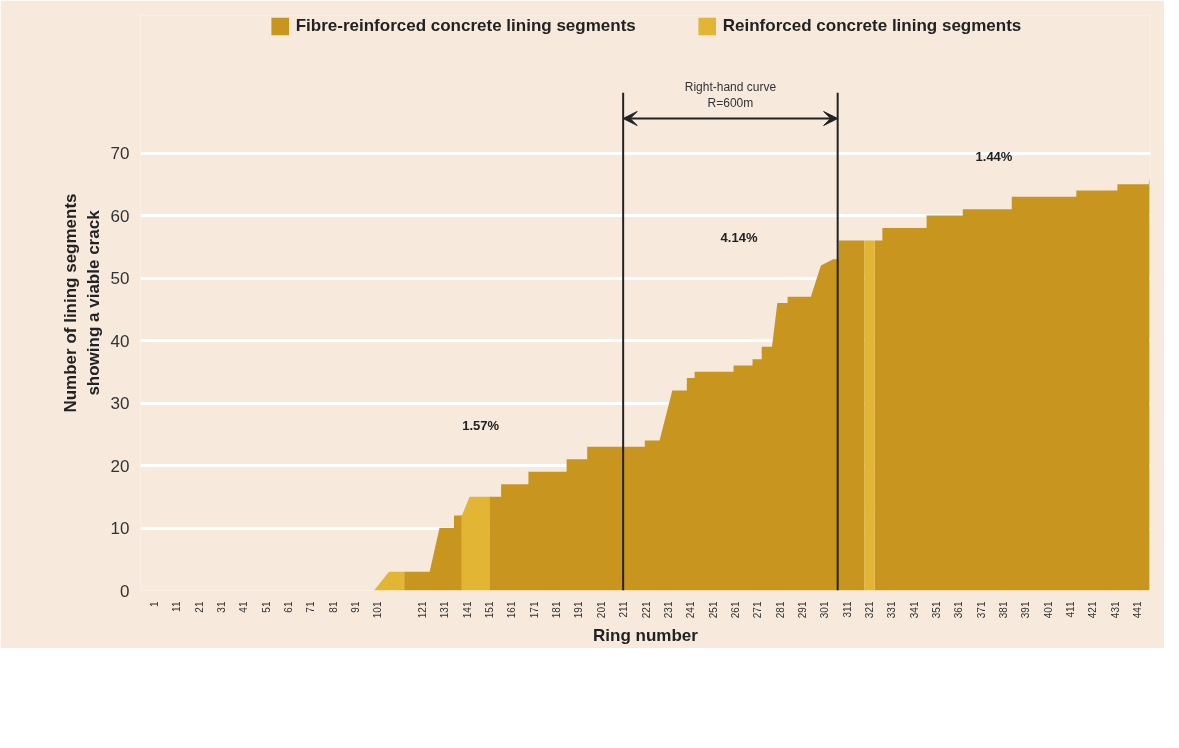  I want to click on x-tick-label: 211, so click(624, 609).